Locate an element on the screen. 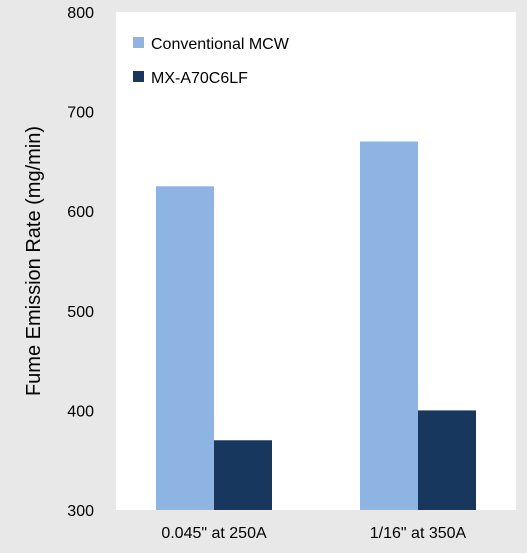 The image size is (527, 553). x-category-label: 1/16" at 350A is located at coordinates (418, 533).